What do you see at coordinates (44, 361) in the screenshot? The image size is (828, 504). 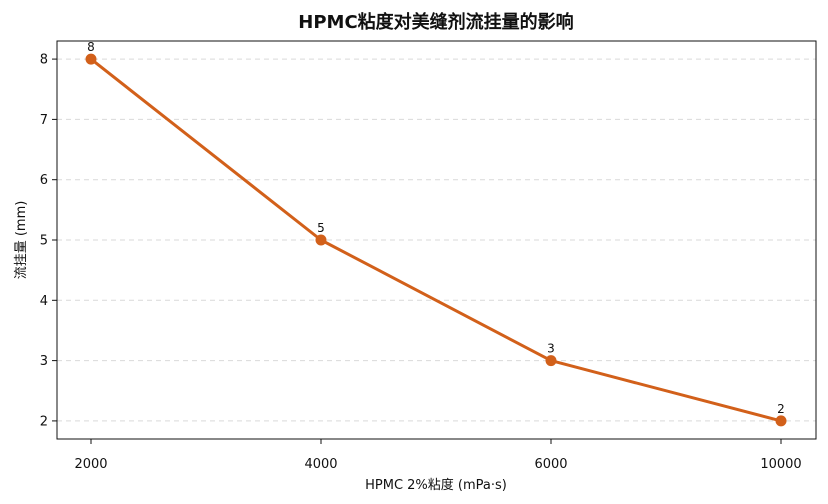 I see `y-tick-label: 3` at bounding box center [44, 361].